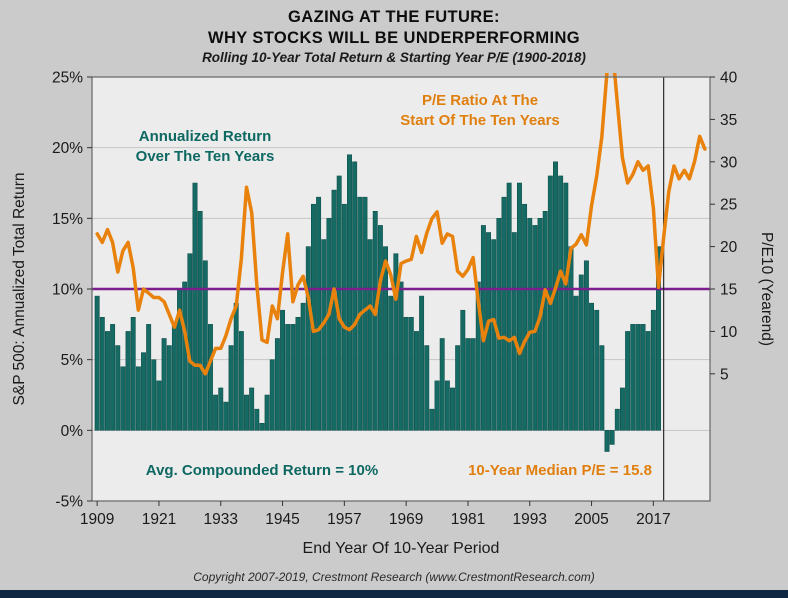  I want to click on annotation-avg-return: Avg. Compounded Return = 10%, so click(262, 471).